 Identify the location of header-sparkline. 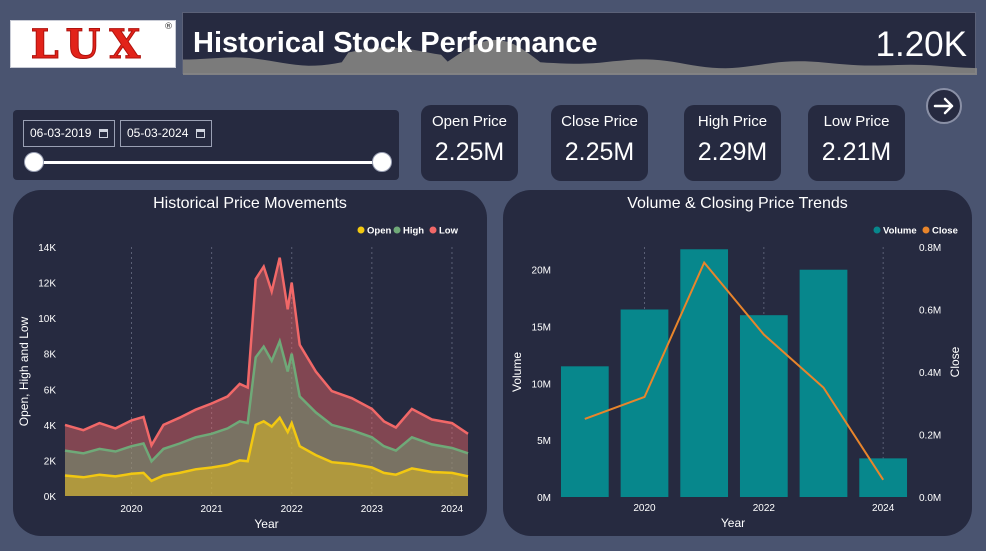
(580, 57).